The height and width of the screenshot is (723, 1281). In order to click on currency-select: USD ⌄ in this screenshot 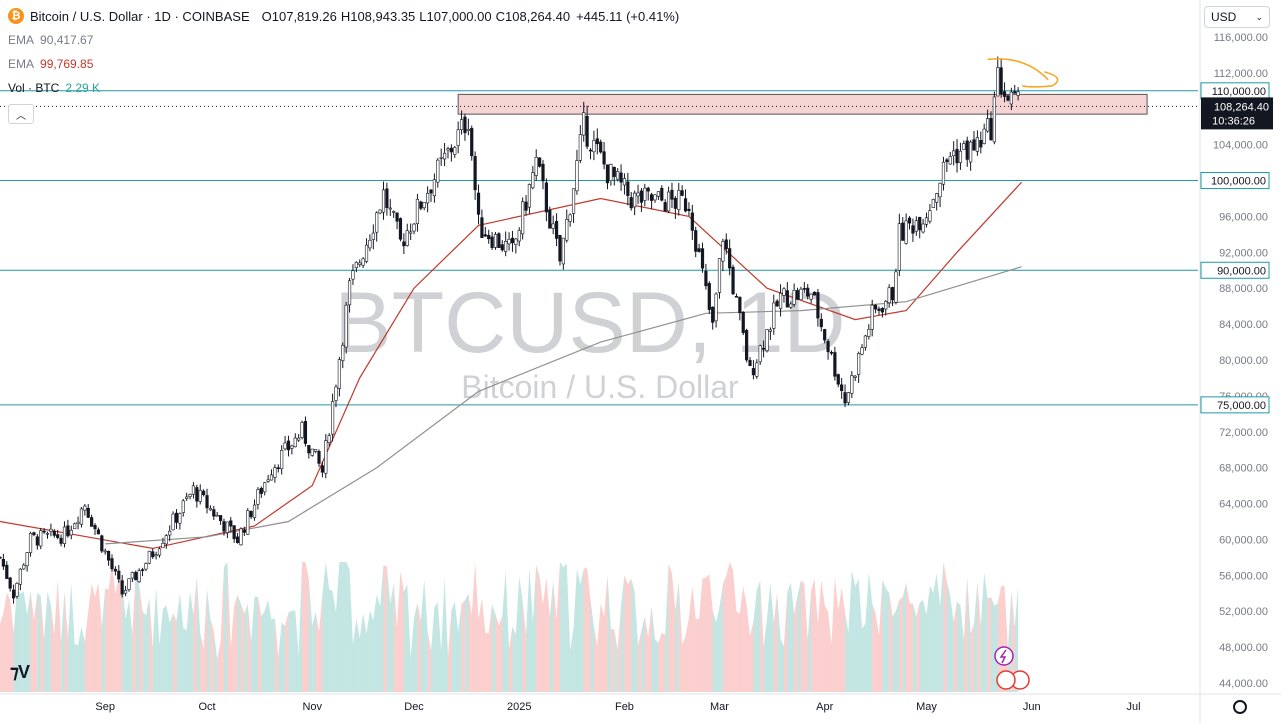, I will do `click(1237, 17)`.